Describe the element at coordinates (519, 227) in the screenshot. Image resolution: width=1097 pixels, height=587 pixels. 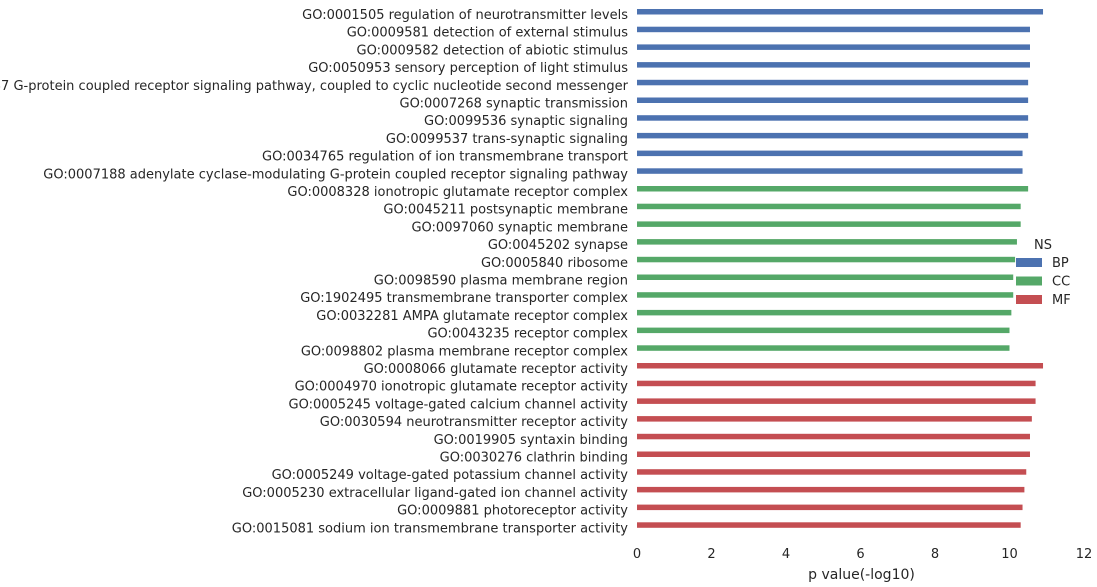
I see `category-label: GO:0097060 synaptic membrane` at that location.